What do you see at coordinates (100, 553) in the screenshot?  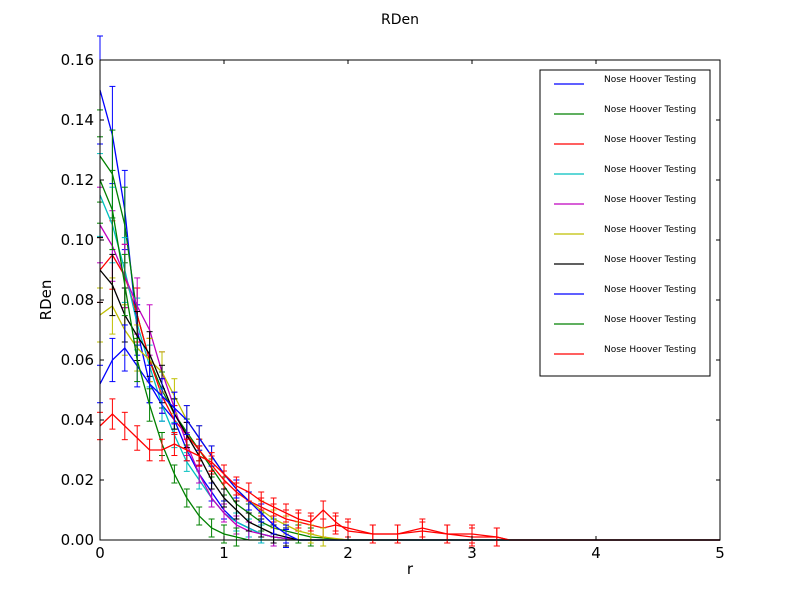 I see `x-tick-label: 0` at bounding box center [100, 553].